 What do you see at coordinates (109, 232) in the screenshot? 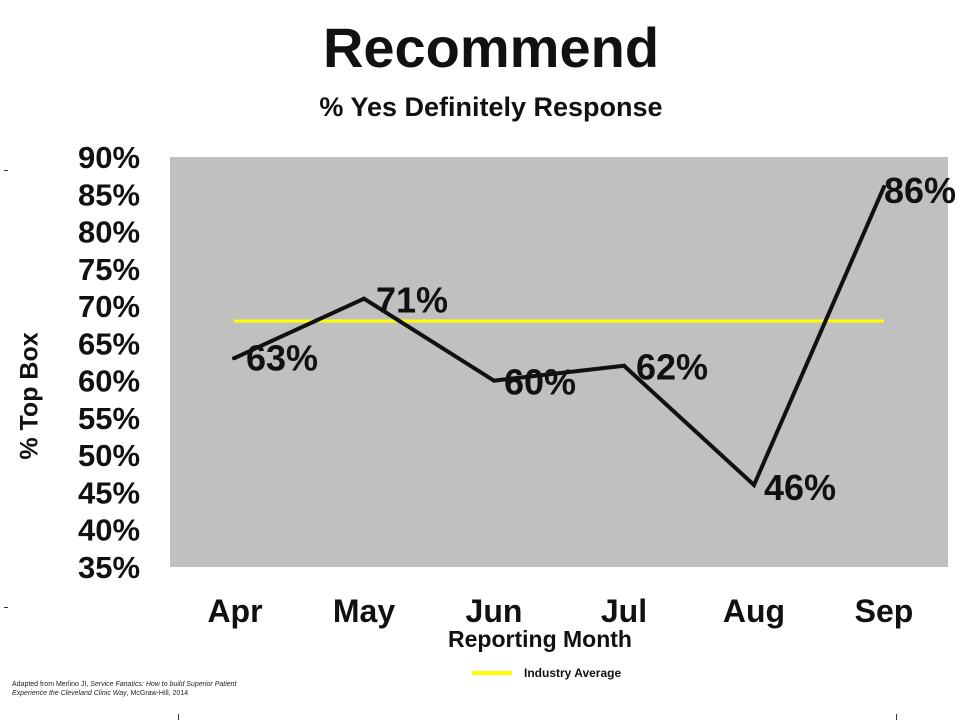
I see `y-tick-label: 80%` at bounding box center [109, 232].